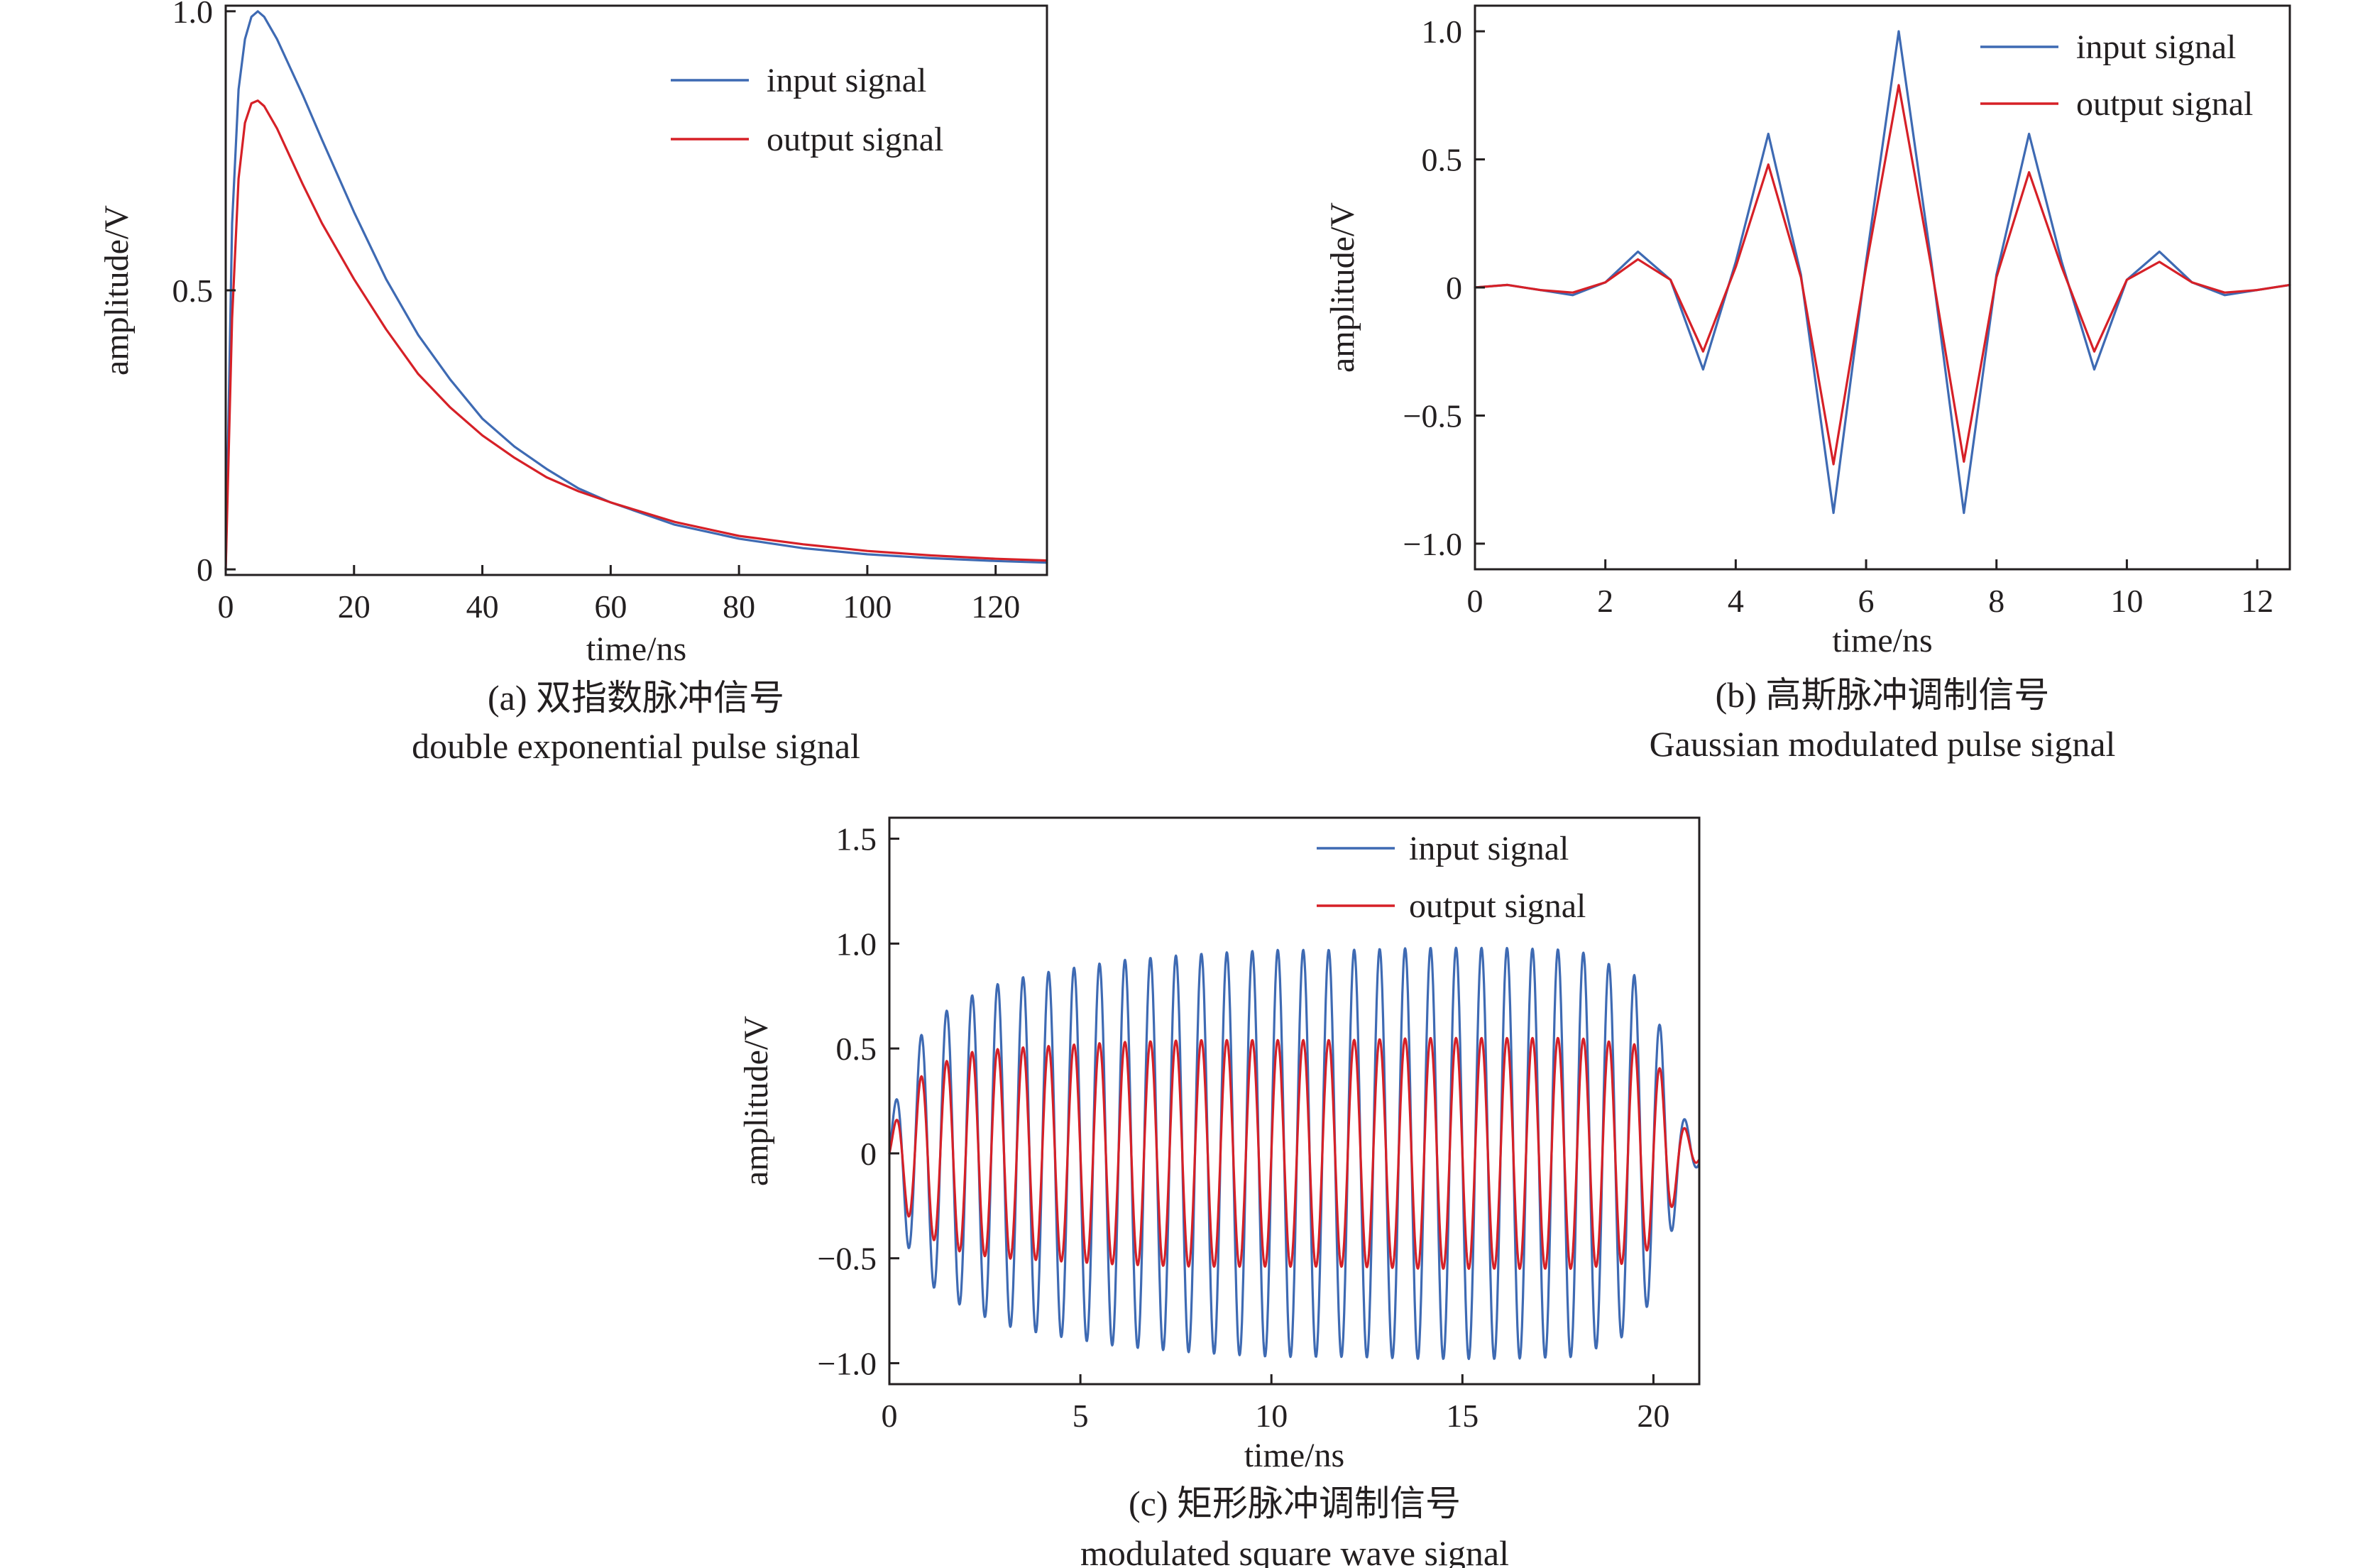  What do you see at coordinates (995, 606) in the screenshot?
I see `x-tick-label: 120` at bounding box center [995, 606].